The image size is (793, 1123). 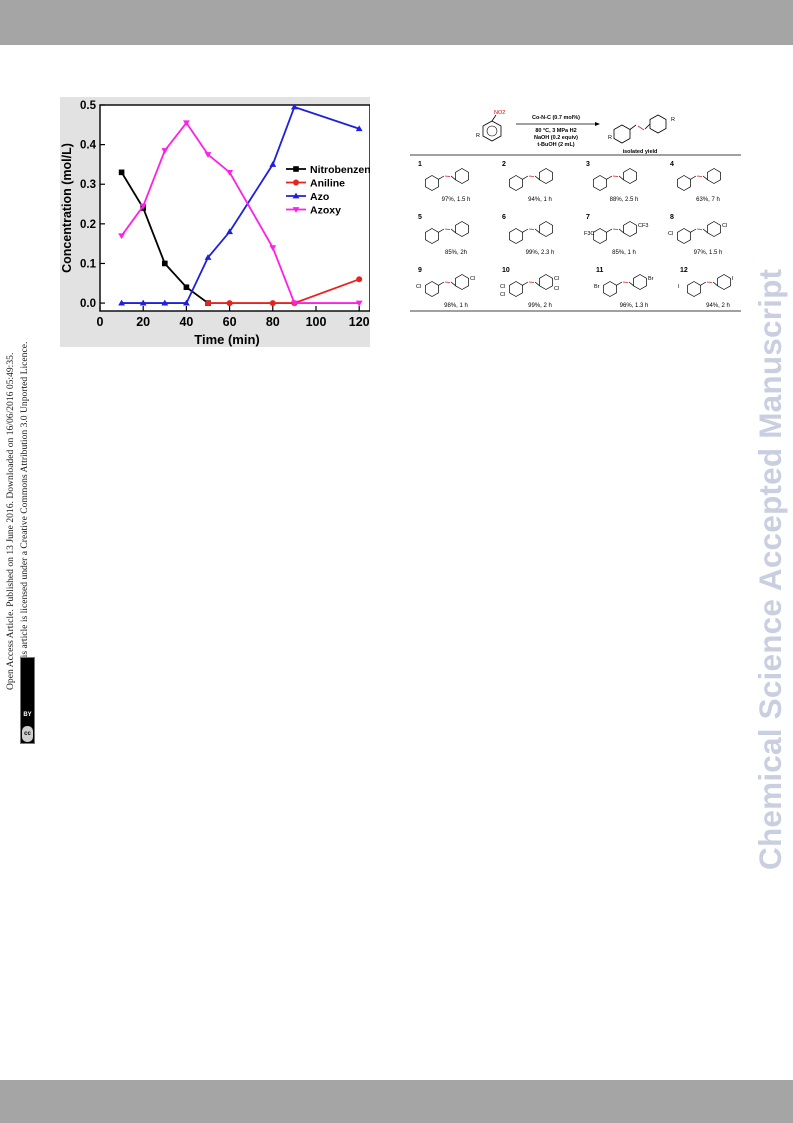 What do you see at coordinates (555, 145) in the screenshot?
I see `condition-solvent: t-BuOH (2 mL)` at bounding box center [555, 145].